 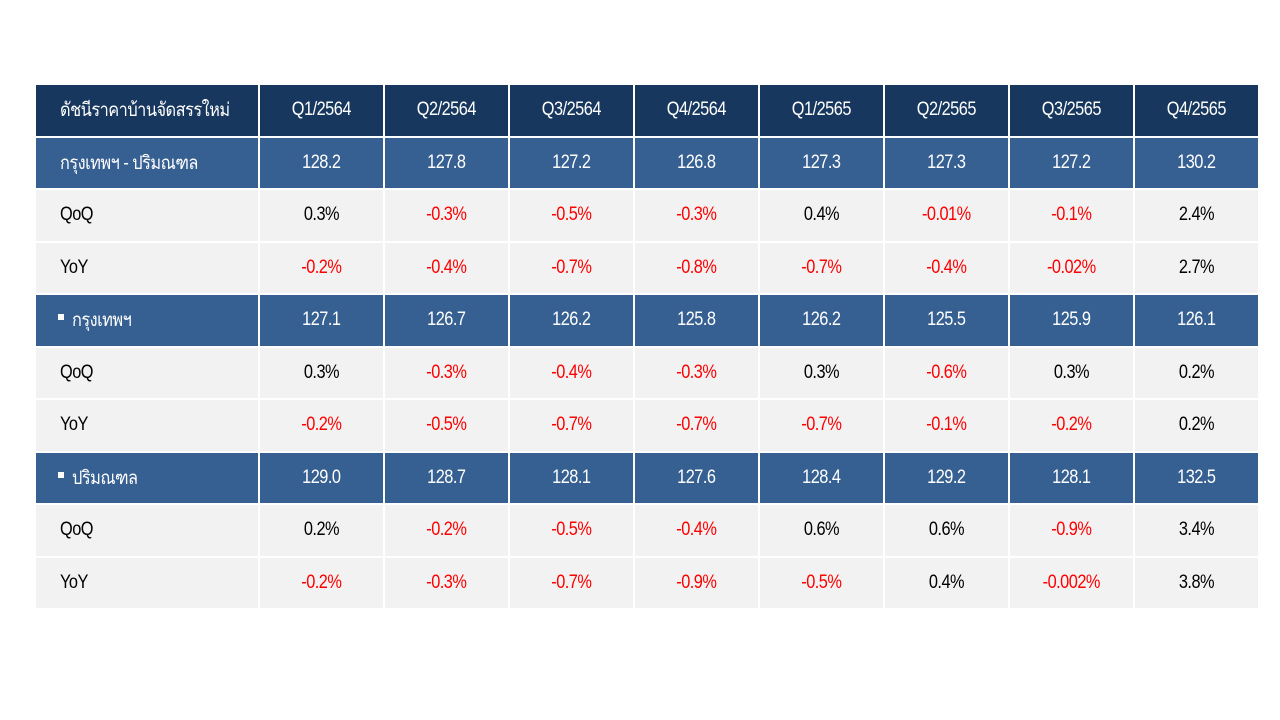 I want to click on header-label-cell: ดัชนีราคาบ้านจัดสรรใหม่, so click(x=148, y=111).